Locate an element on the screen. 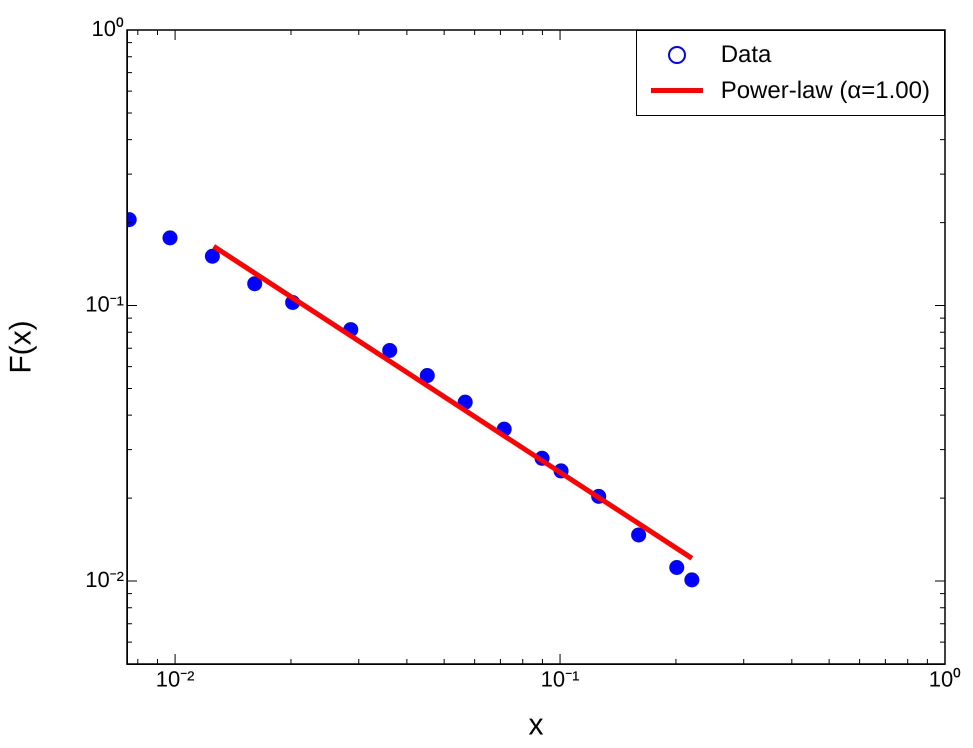 The width and height of the screenshot is (973, 748). x-axis-title: x is located at coordinates (536, 725).